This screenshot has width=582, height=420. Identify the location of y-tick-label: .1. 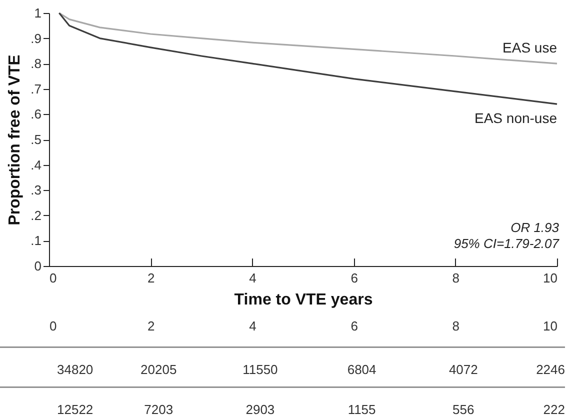
(36, 240).